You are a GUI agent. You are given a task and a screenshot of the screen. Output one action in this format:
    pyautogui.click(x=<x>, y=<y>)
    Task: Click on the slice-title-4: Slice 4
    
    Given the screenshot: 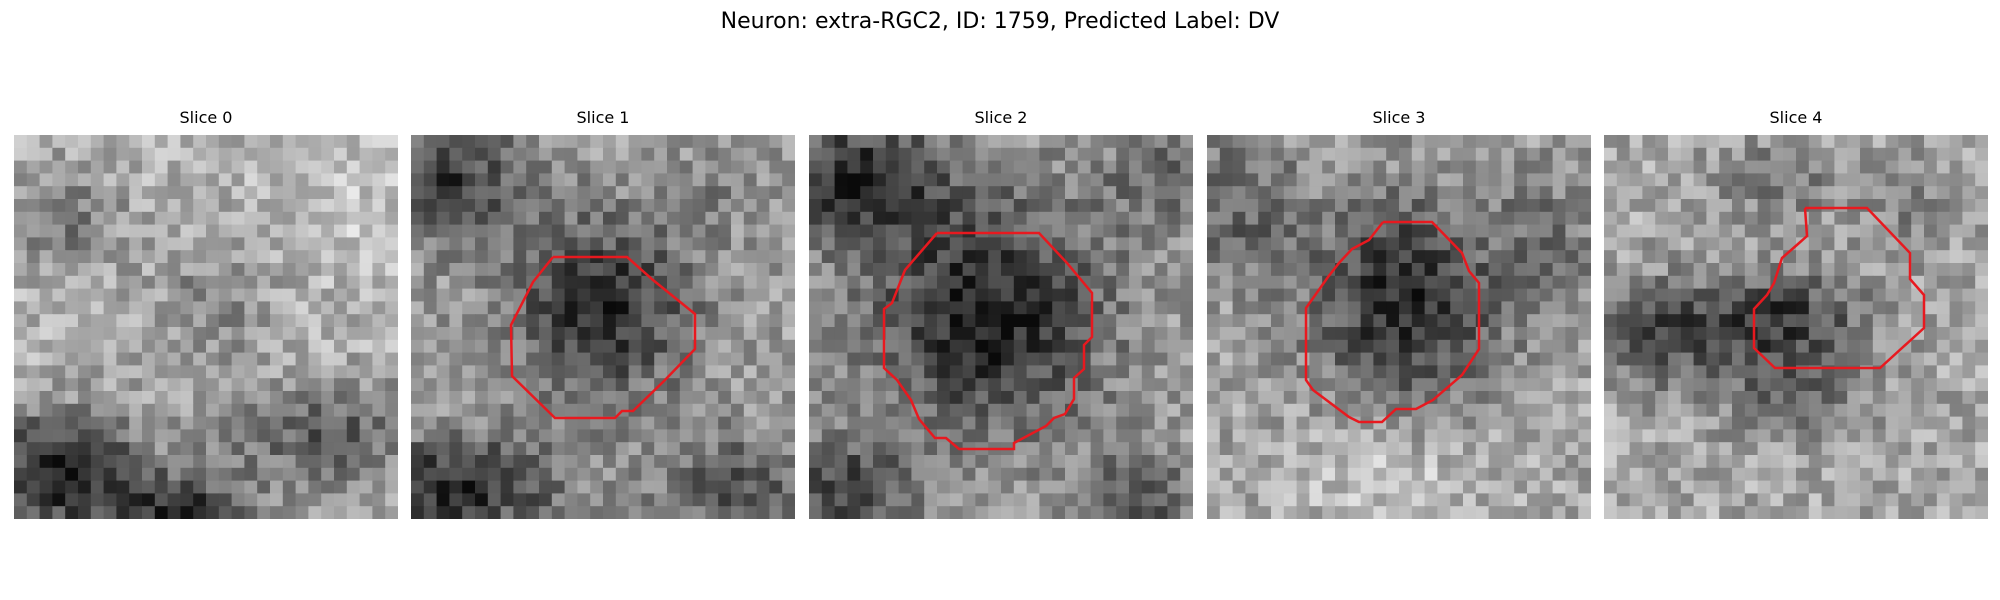 What is the action you would take?
    pyautogui.click(x=1796, y=117)
    